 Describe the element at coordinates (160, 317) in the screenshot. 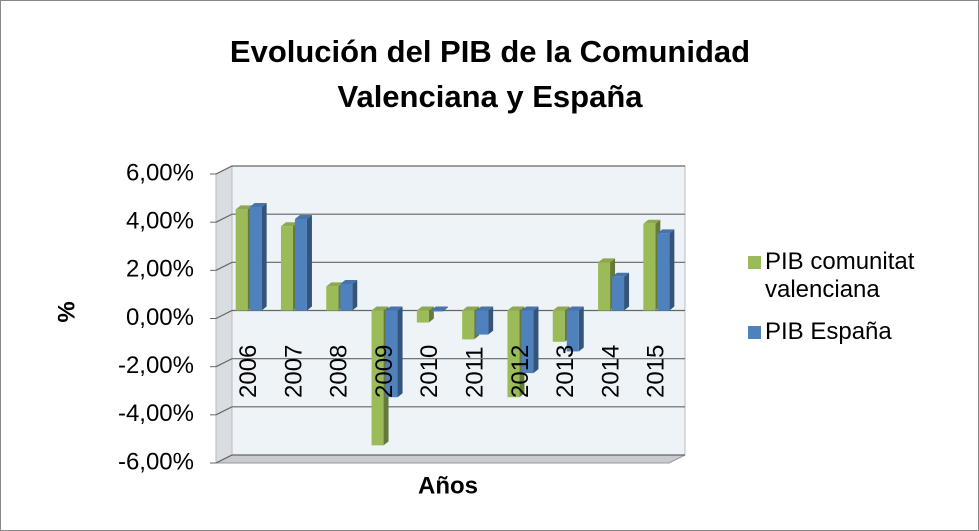

I see `y-tick-label: 0,00%` at that location.